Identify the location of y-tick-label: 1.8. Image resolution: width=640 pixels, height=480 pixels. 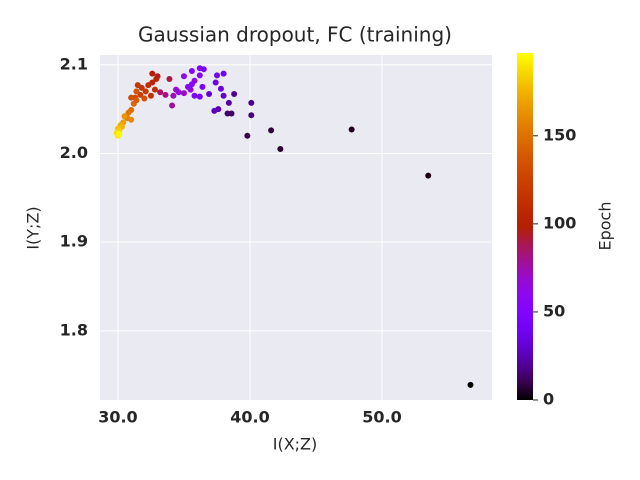
(74, 329).